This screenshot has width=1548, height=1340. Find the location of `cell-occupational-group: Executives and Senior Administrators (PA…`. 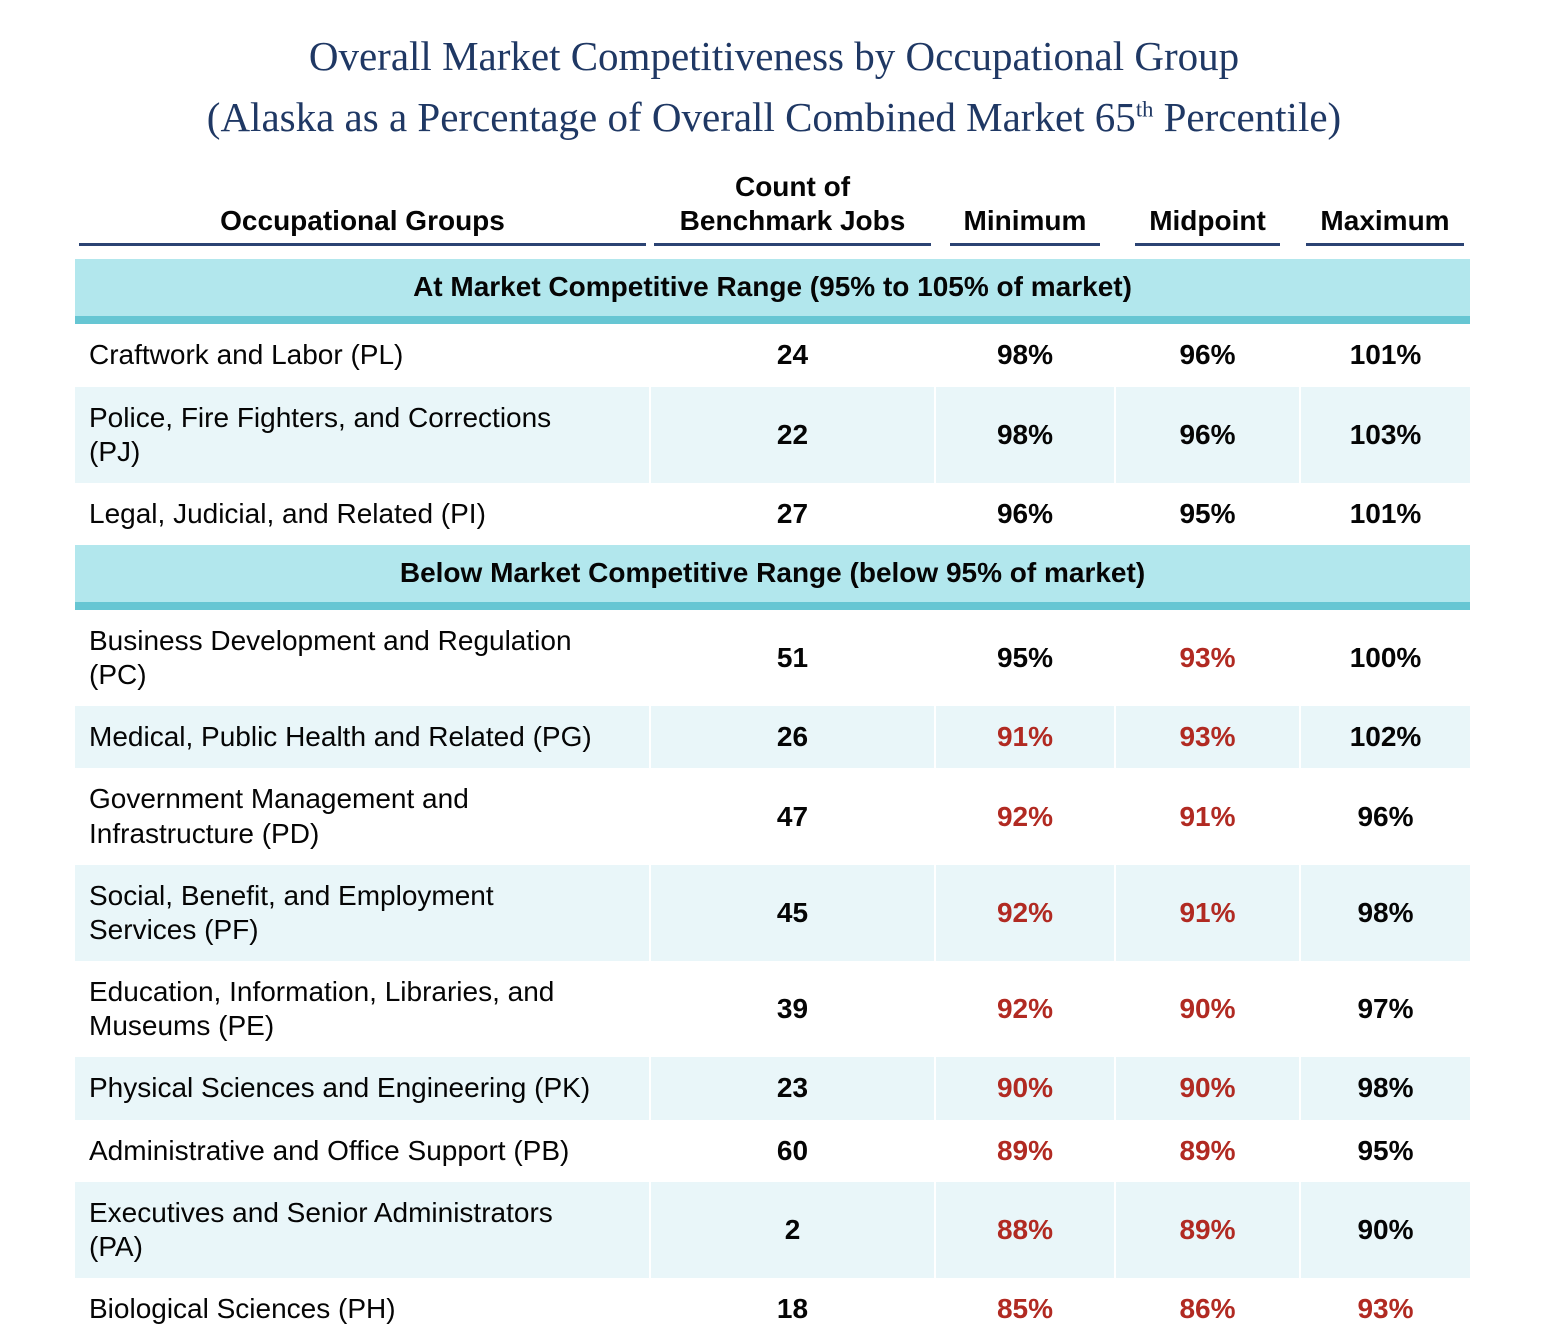

cell-occupational-group: Executives and Senior Administrators (PA… is located at coordinates (362, 1229).